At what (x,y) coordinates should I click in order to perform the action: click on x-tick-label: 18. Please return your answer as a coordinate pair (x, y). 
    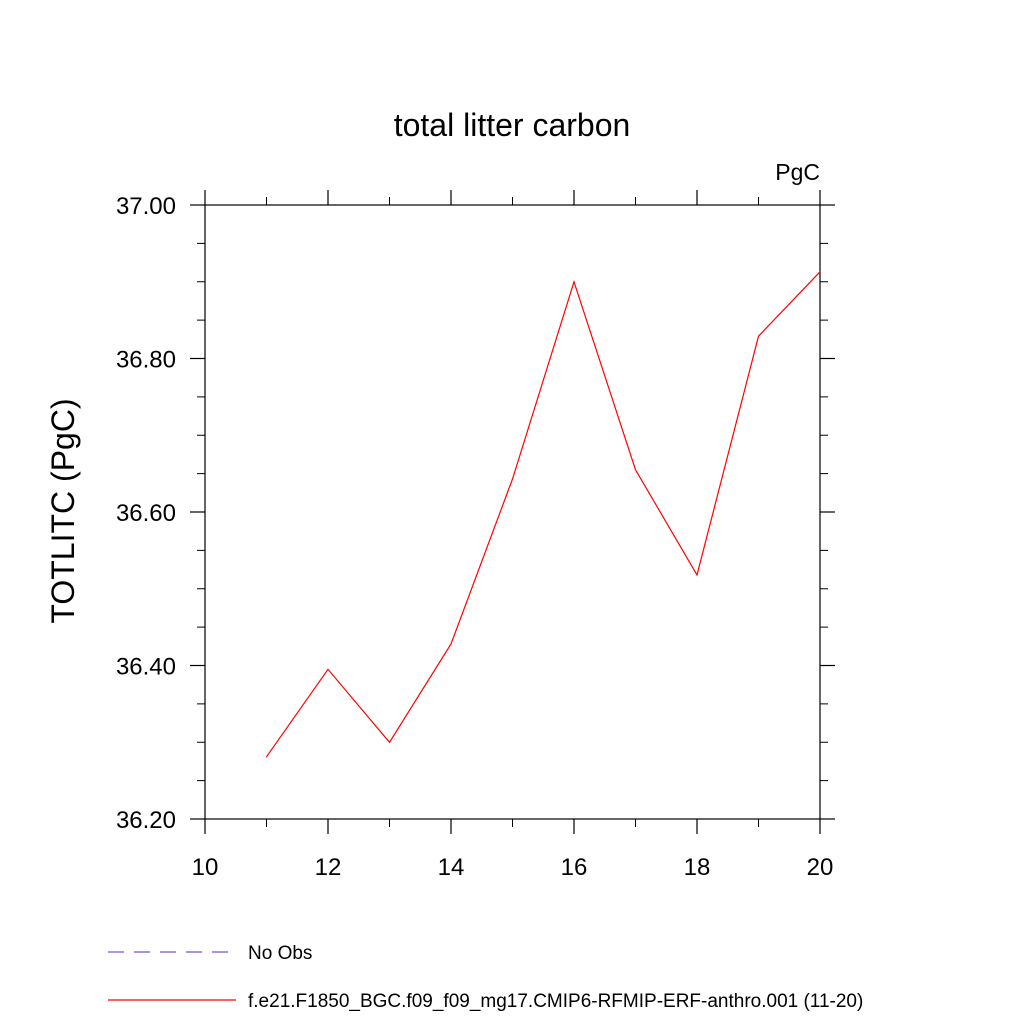
    Looking at the image, I should click on (697, 867).